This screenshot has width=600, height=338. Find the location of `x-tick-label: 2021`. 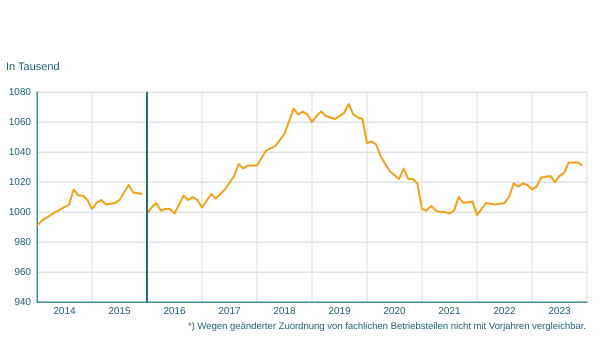

x-tick-label: 2021 is located at coordinates (450, 311).